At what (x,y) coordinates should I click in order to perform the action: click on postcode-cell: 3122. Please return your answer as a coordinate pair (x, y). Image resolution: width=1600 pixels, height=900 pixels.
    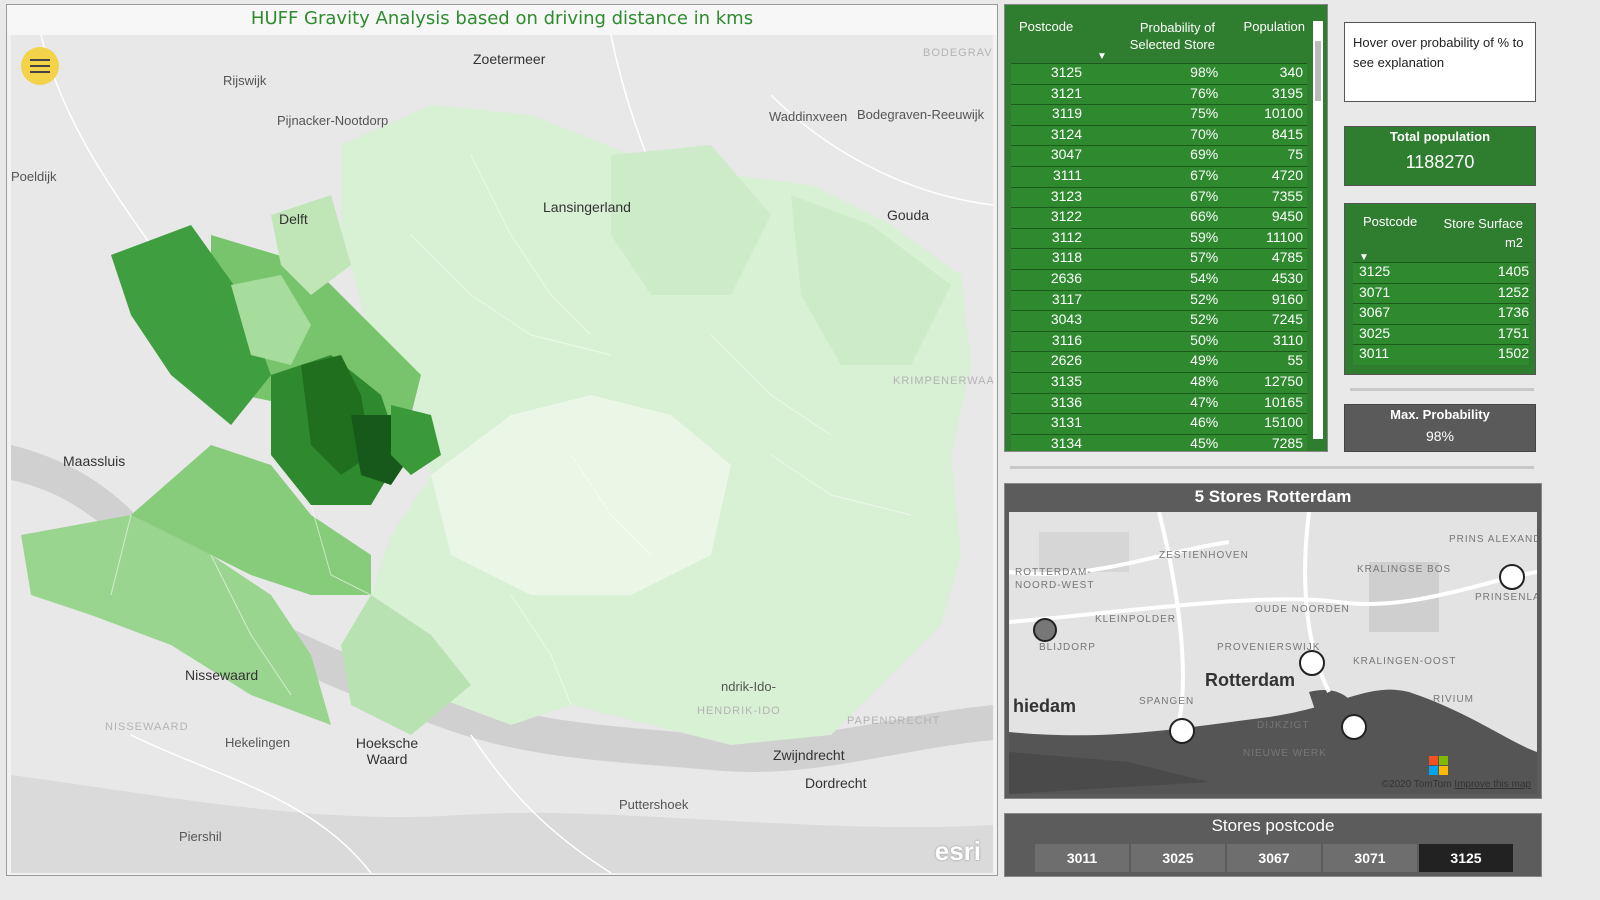
    Looking at the image, I should click on (1066, 216).